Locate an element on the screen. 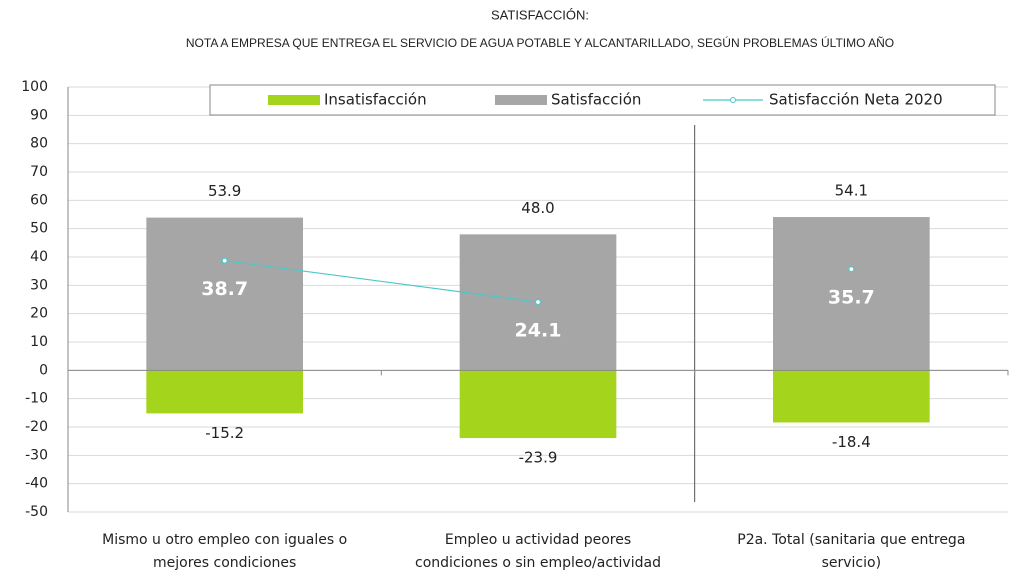 This screenshot has height=576, width=1019. x-tick-label: mejores condiciones is located at coordinates (224, 563).